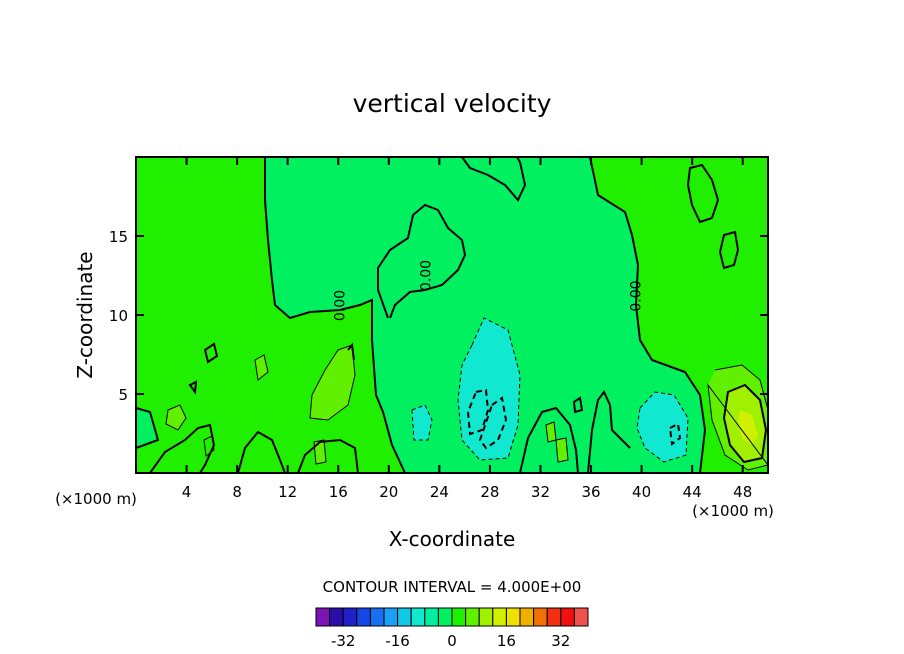 Image resolution: width=904 pixels, height=654 pixels. What do you see at coordinates (574, 419) in the screenshot?
I see `strong-negative-contours` at bounding box center [574, 419].